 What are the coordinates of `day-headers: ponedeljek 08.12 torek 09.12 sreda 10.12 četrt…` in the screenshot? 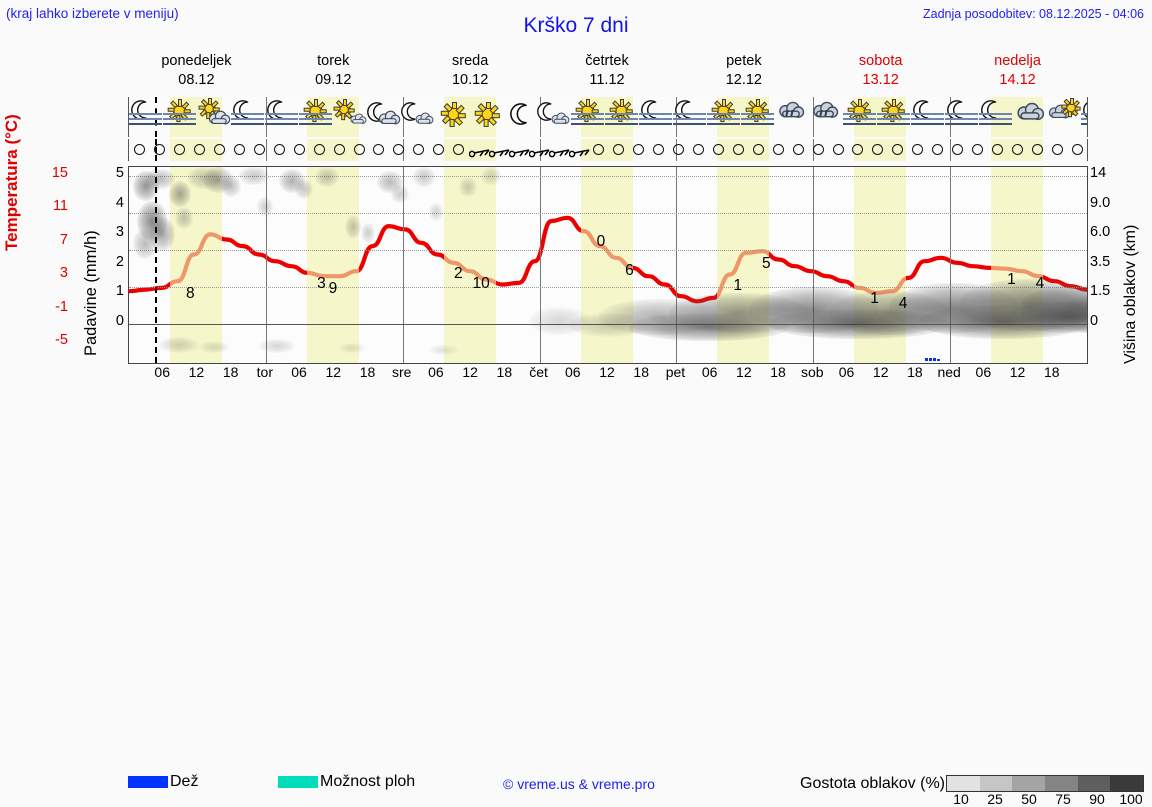 It's located at (607, 73).